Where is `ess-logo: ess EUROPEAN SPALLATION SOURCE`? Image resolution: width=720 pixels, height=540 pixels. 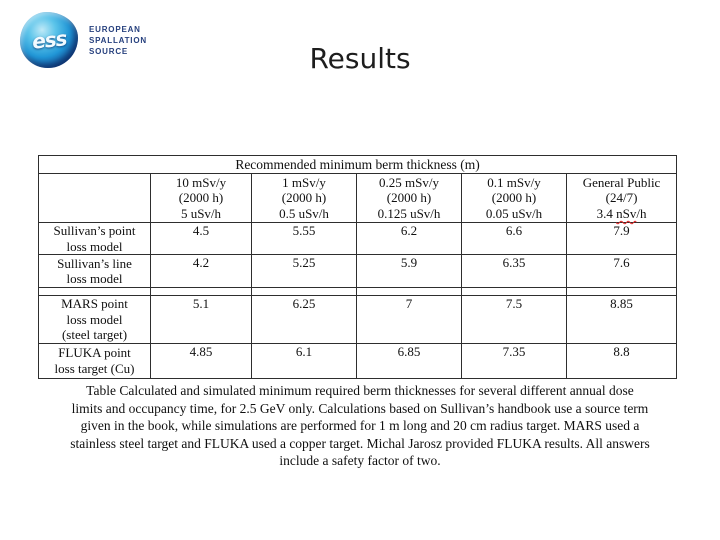
ess-logo: ess EUROPEAN SPALLATION SOURCE is located at coordinates (83, 40).